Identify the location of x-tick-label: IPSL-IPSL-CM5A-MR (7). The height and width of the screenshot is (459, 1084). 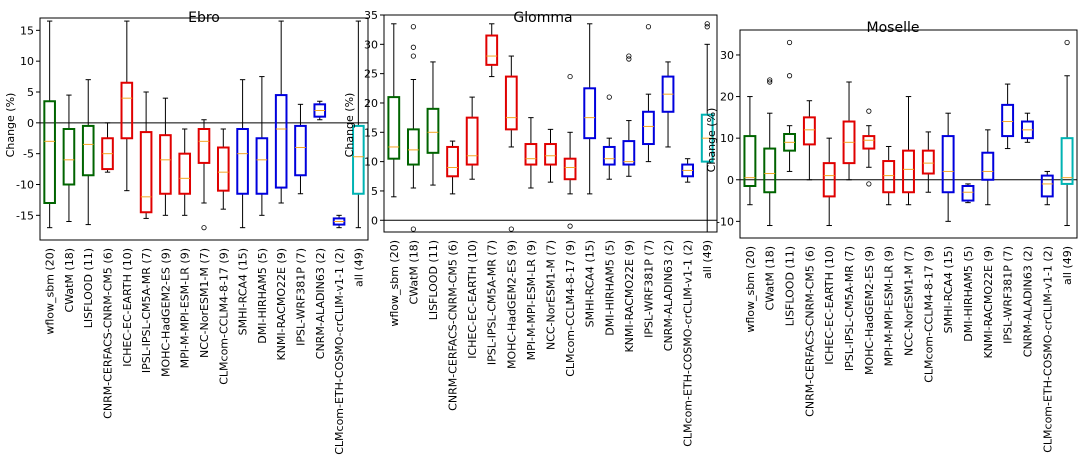
(492, 302).